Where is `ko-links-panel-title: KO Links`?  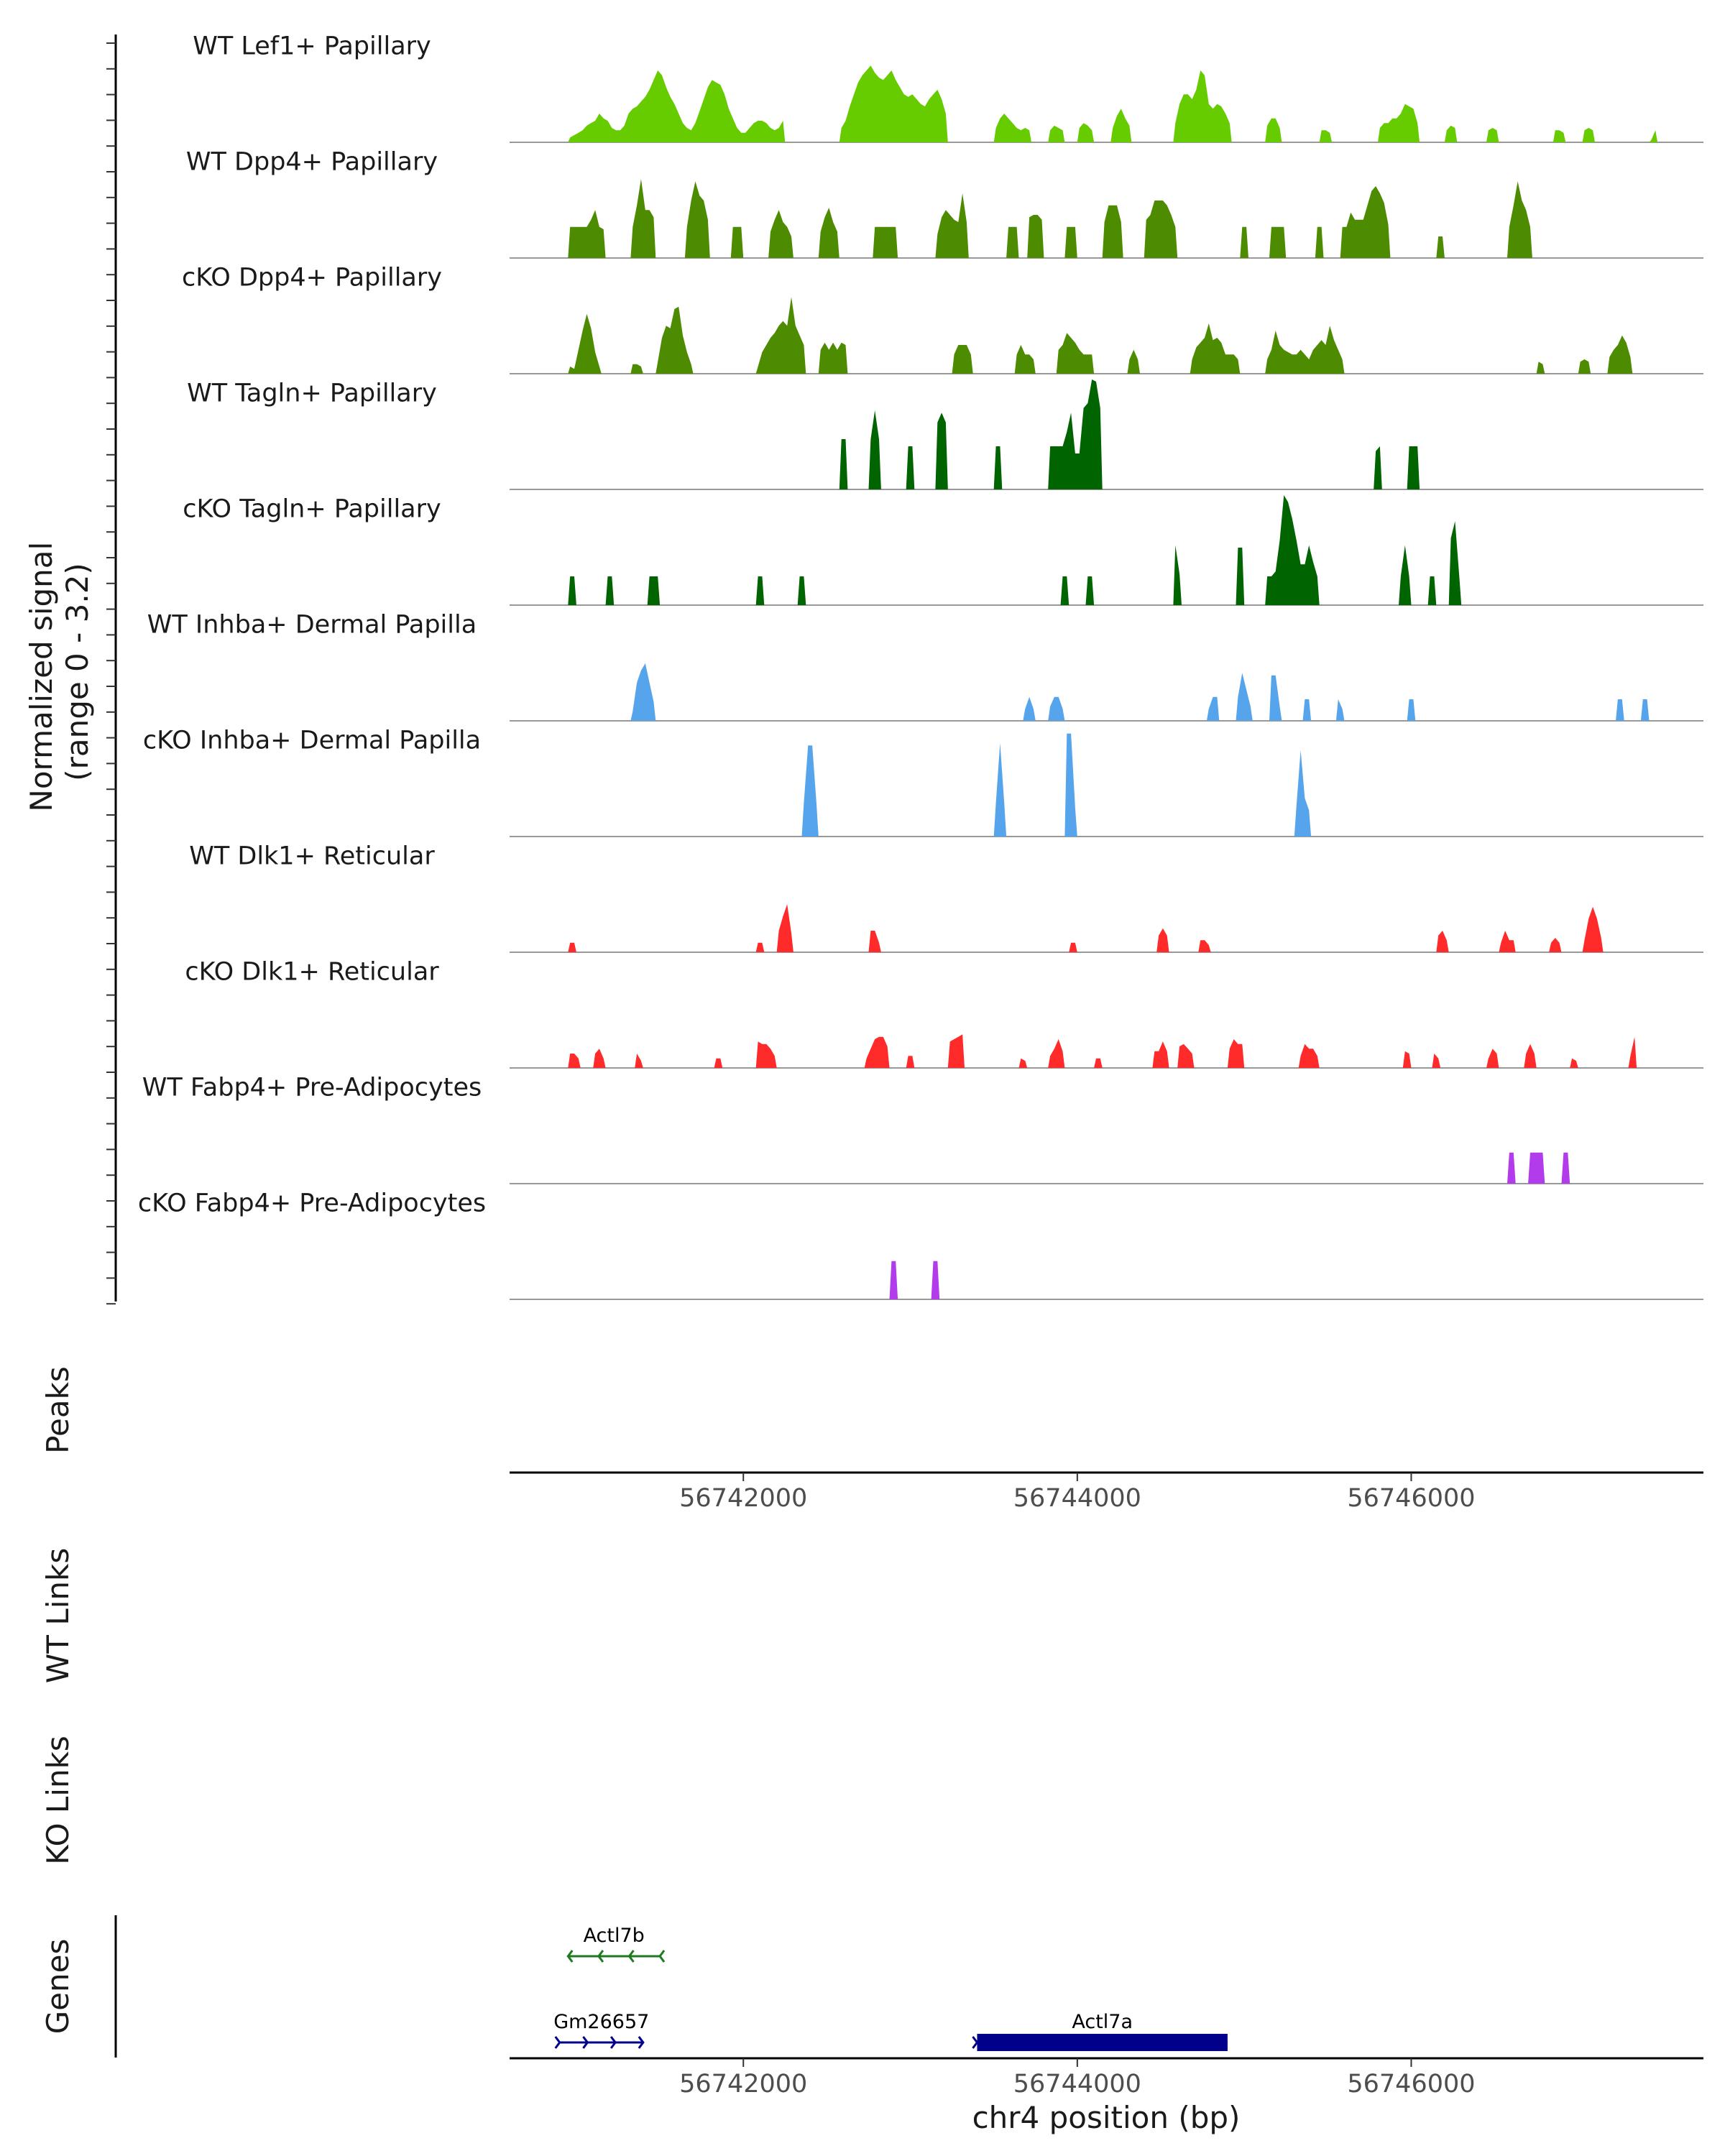 ko-links-panel-title: KO Links is located at coordinates (57, 1800).